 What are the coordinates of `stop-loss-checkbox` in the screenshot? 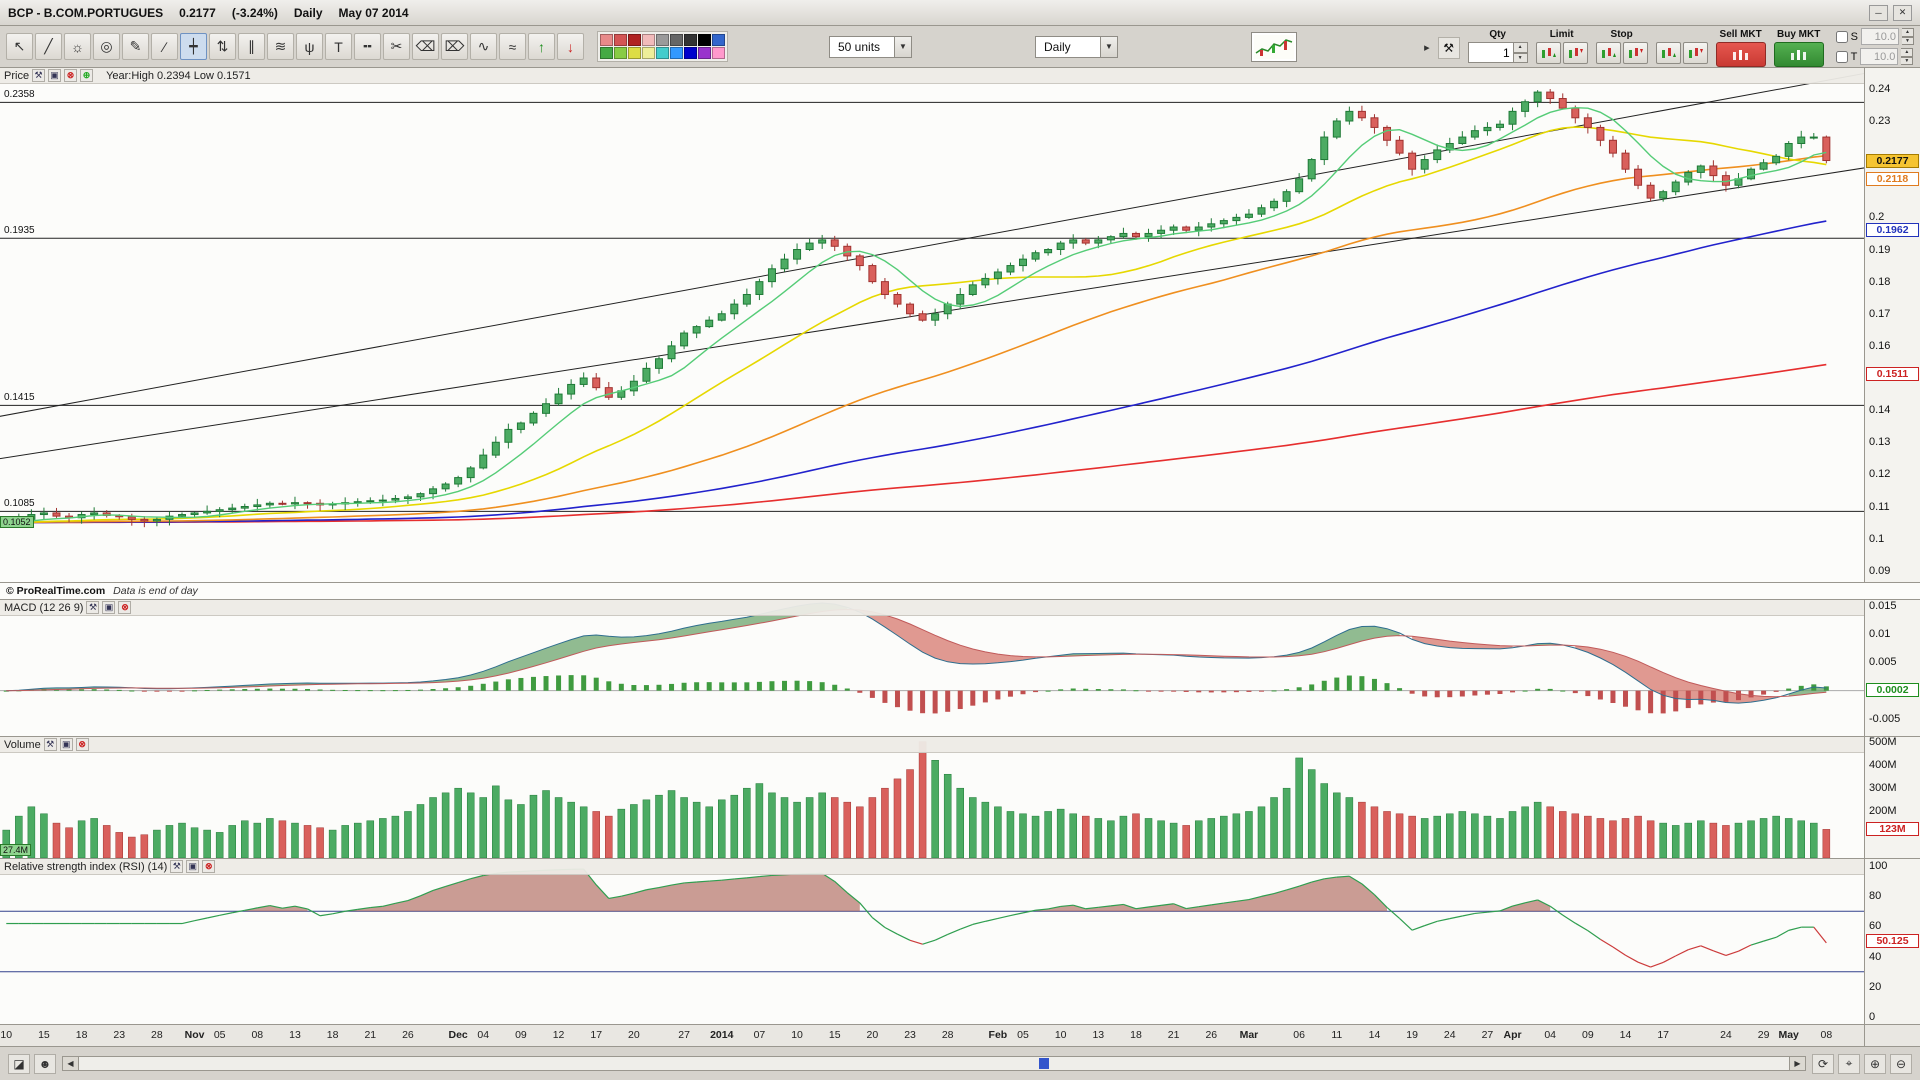 It's located at (1841, 36).